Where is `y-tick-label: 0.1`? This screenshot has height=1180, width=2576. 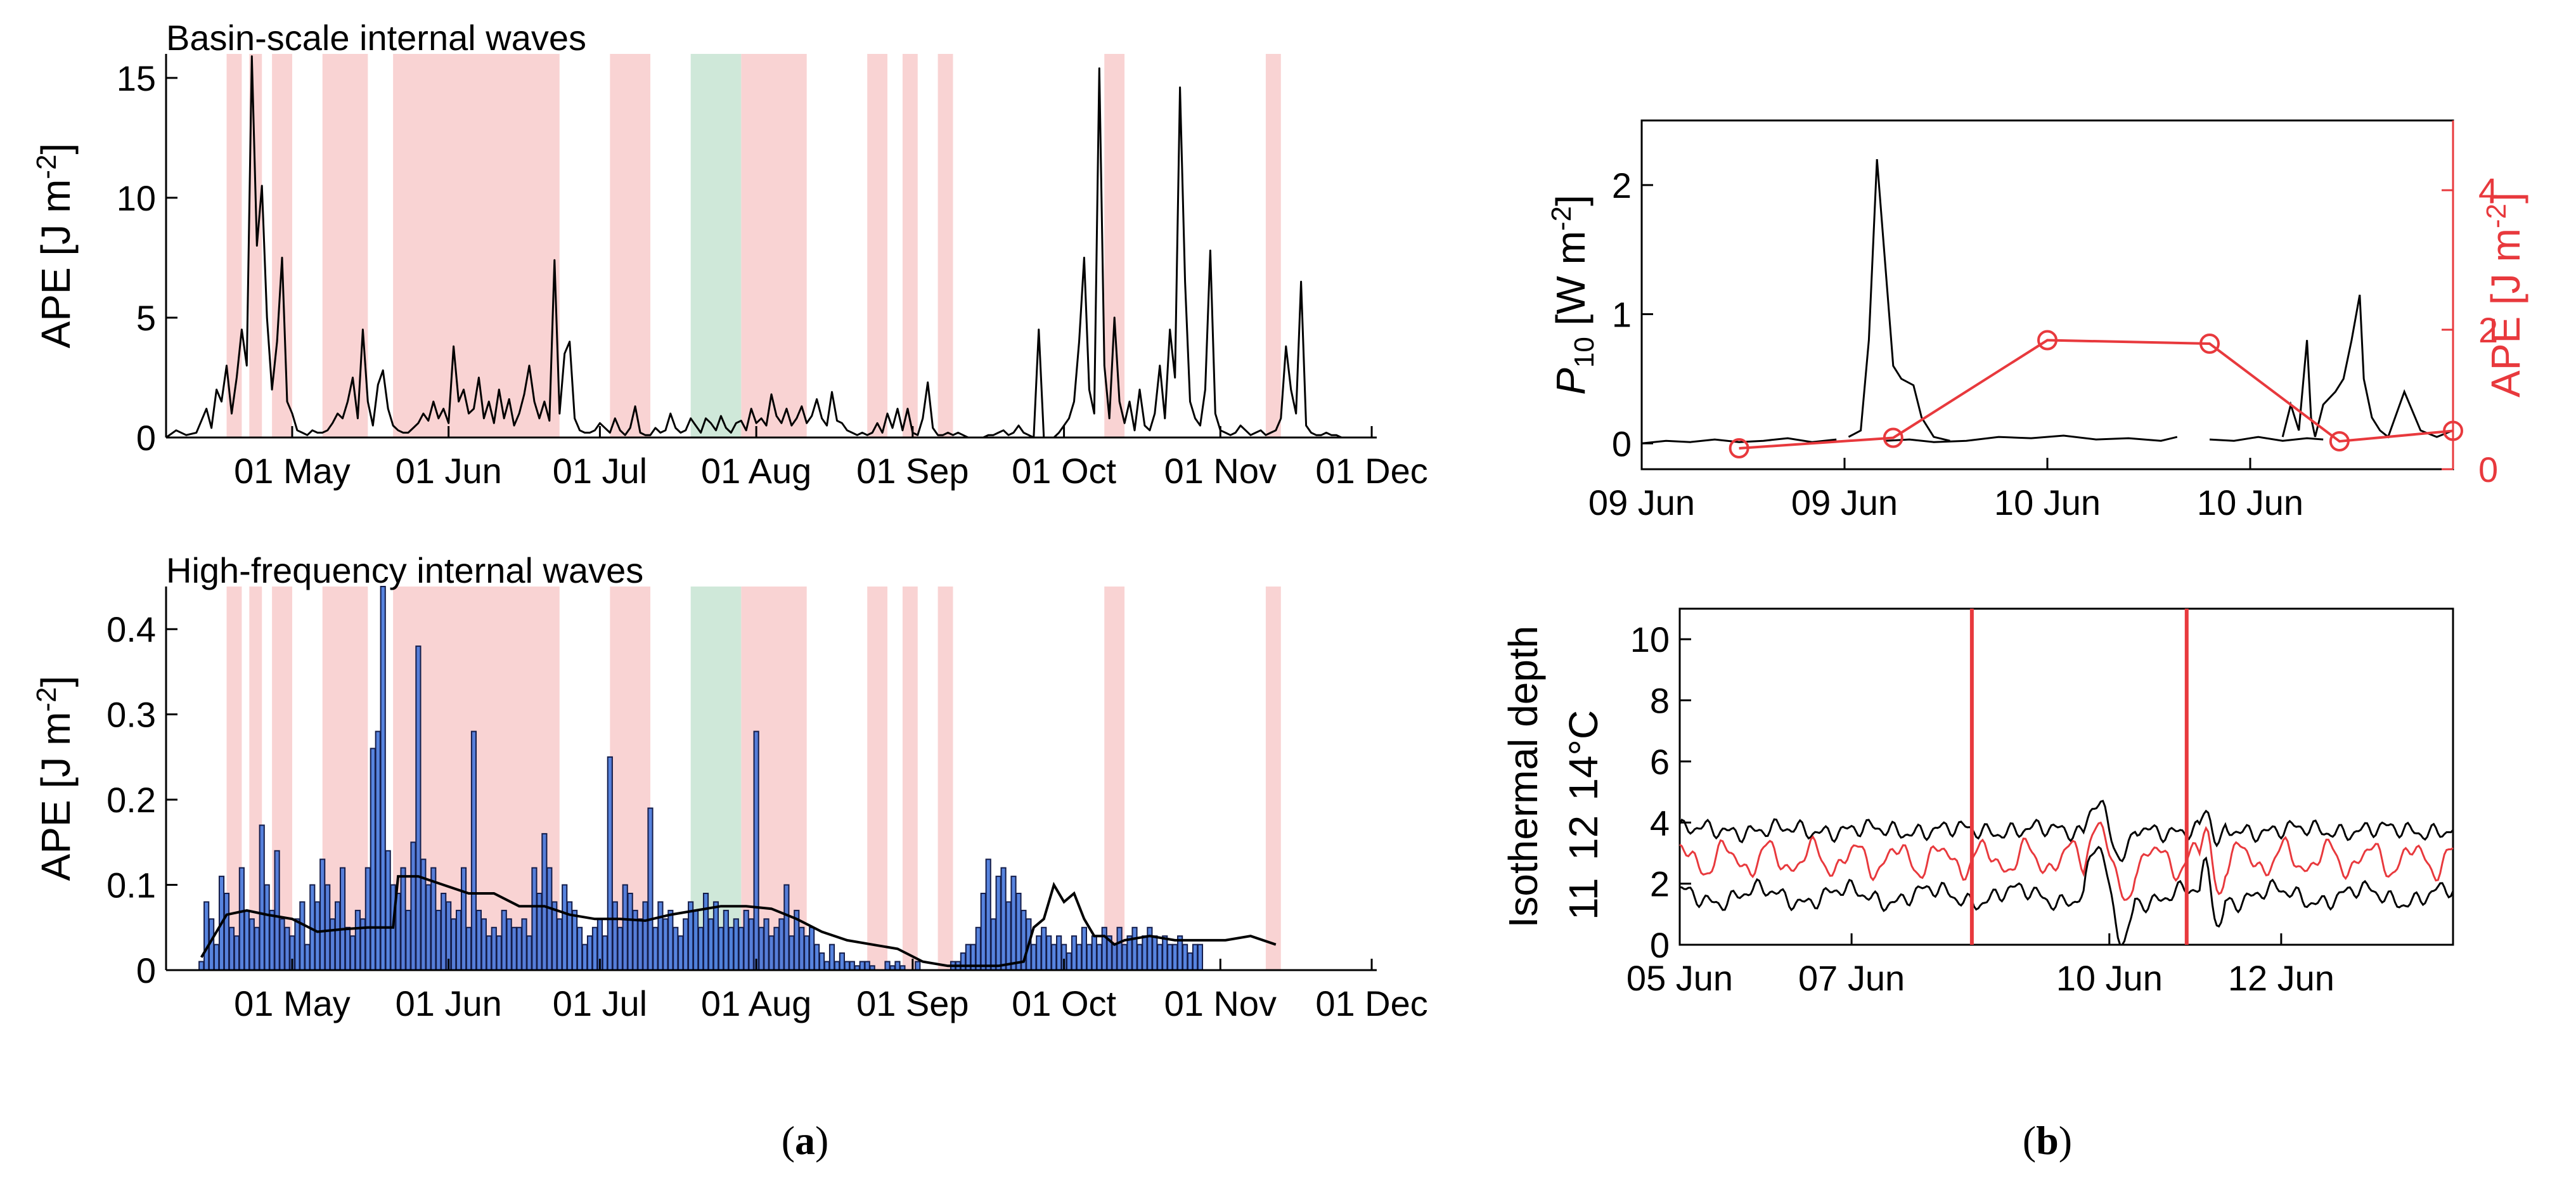 y-tick-label: 0.1 is located at coordinates (131, 885).